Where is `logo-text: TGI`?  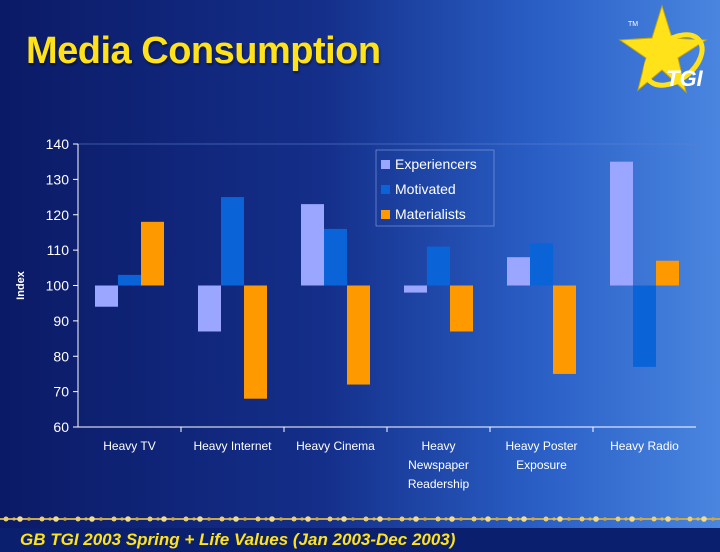 logo-text: TGI is located at coordinates (685, 78).